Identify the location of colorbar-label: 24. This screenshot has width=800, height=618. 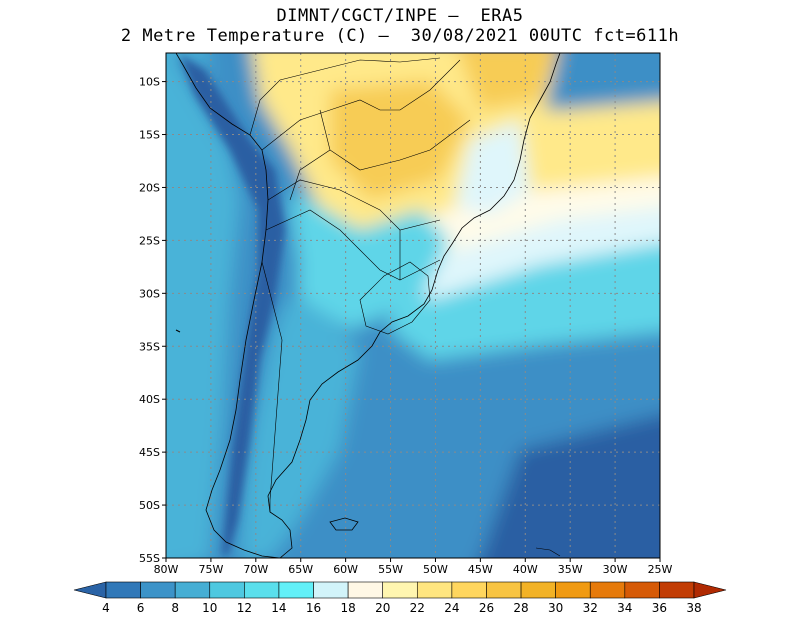
(451, 608).